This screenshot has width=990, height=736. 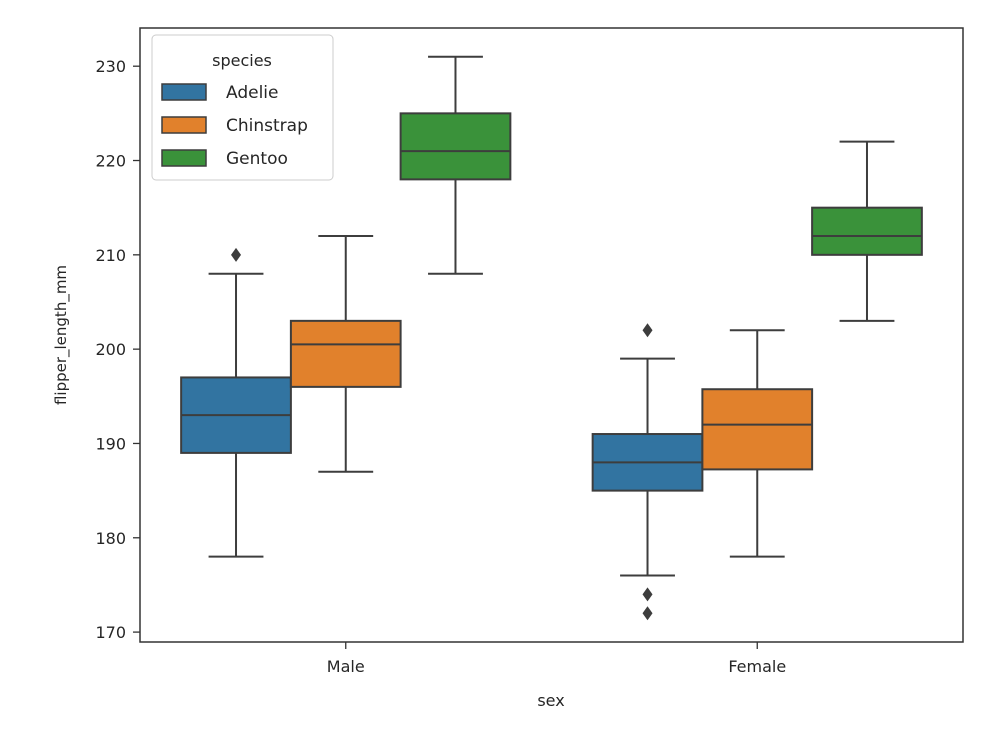 What do you see at coordinates (61, 335) in the screenshot?
I see `y-axis-label: flipper_length_mm` at bounding box center [61, 335].